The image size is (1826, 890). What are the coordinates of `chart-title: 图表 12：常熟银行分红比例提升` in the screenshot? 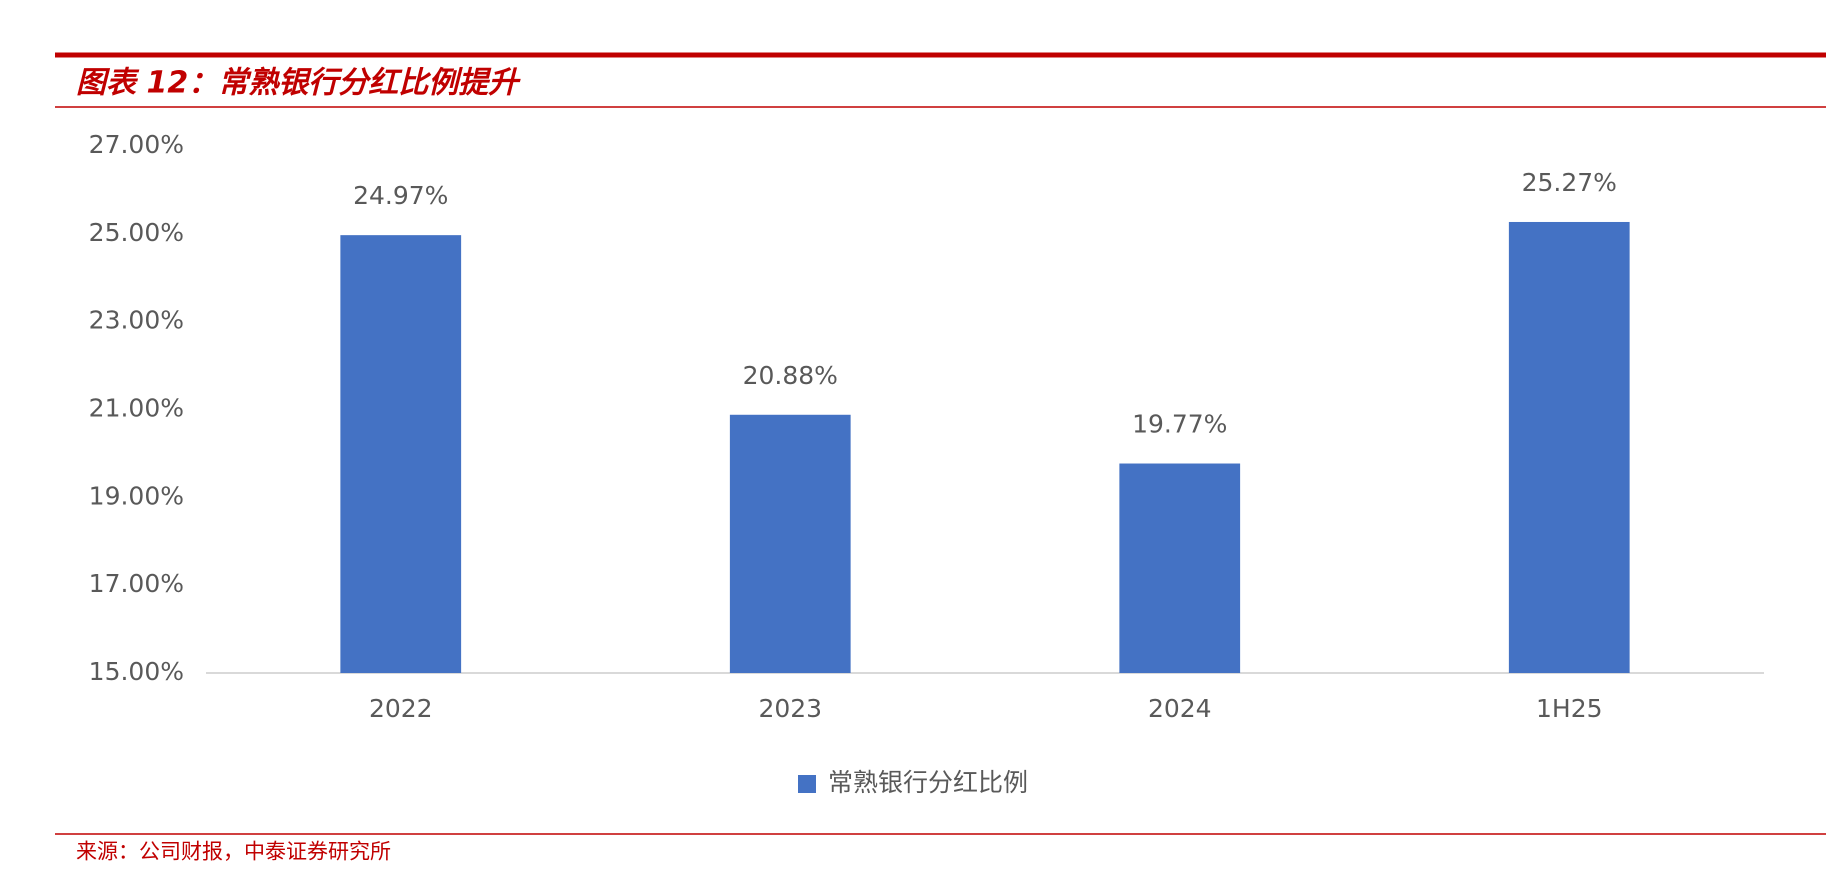 It's located at (298, 83).